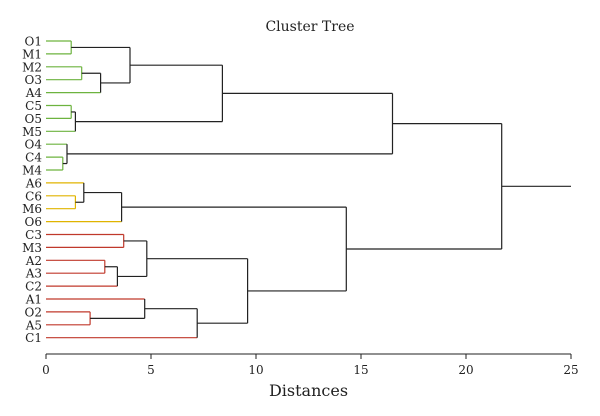 The height and width of the screenshot is (416, 600). Describe the element at coordinates (32, 54) in the screenshot. I see `leaf-label: M1` at that location.